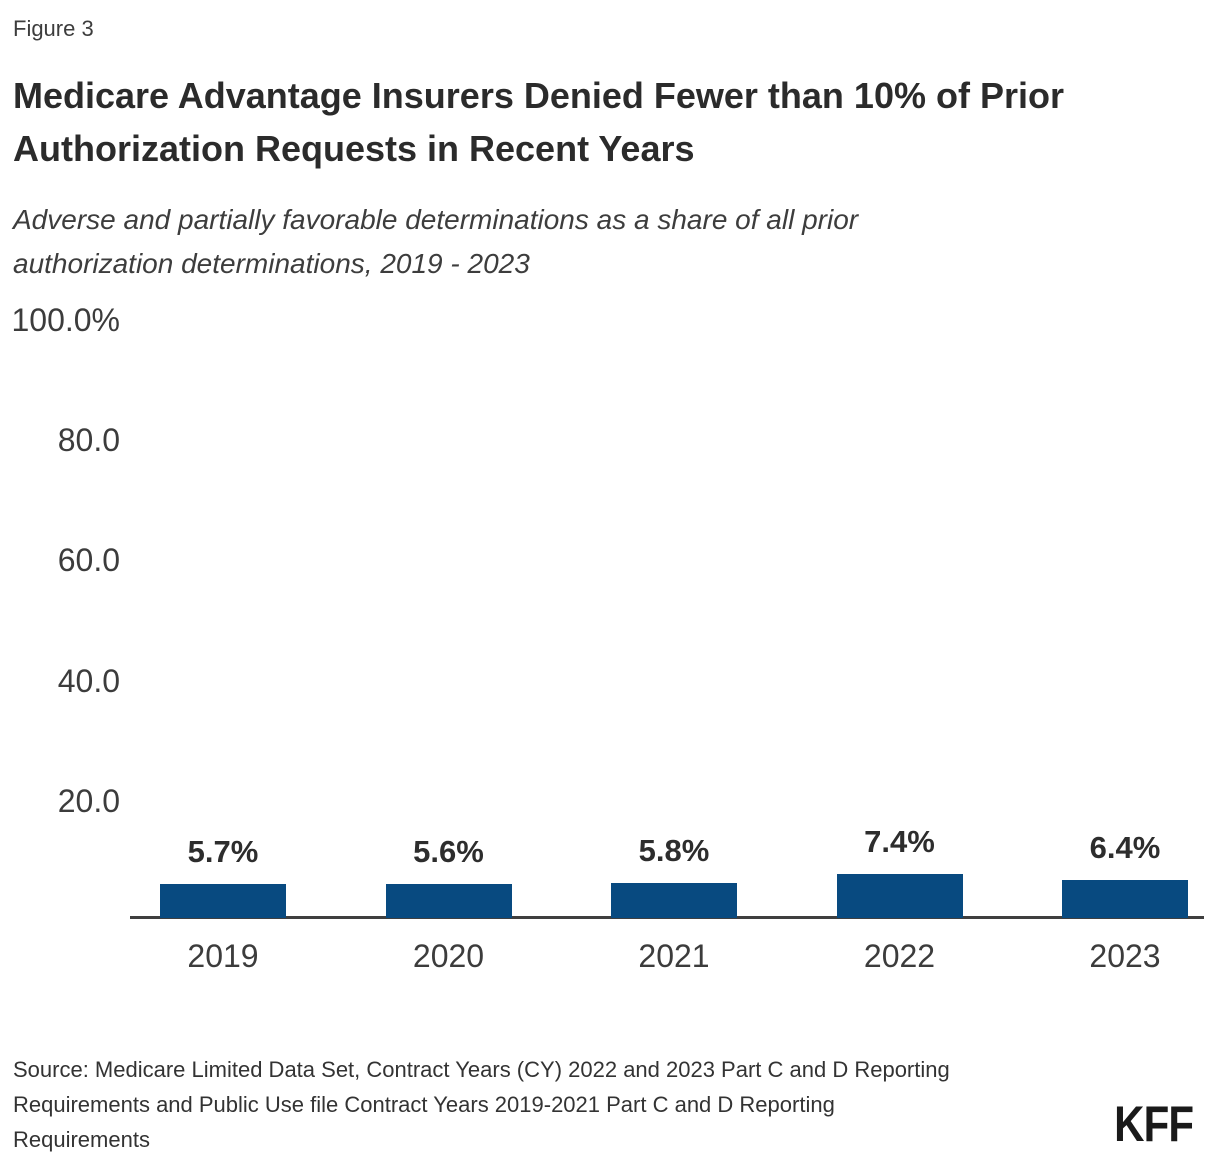 This screenshot has width=1220, height=1166. I want to click on y-axis-tick-label: 80.0, so click(88, 440).